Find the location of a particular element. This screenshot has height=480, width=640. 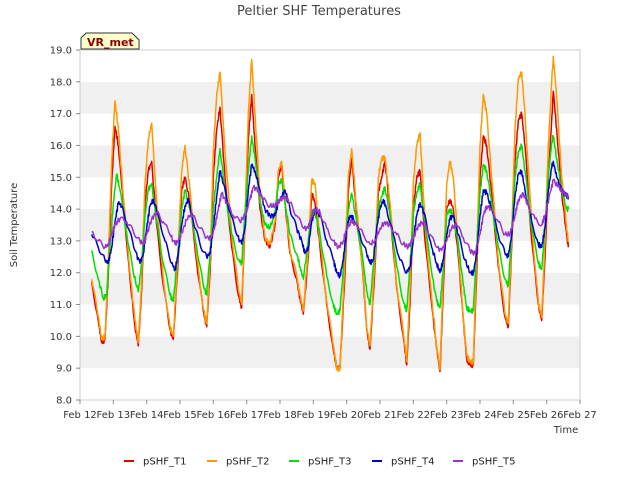

x-tick-label: Feb 12 is located at coordinates (80, 415).